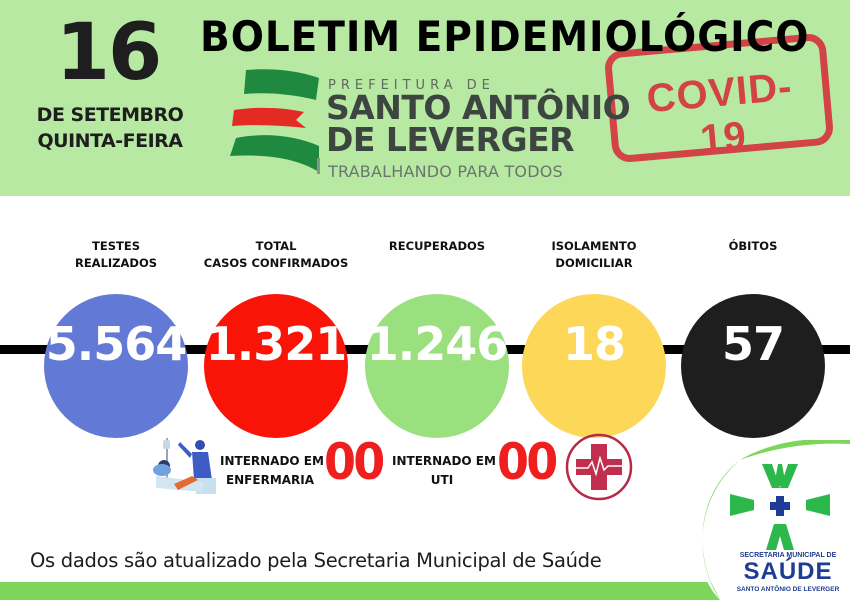 The height and width of the screenshot is (600, 850). I want to click on stat-label: ÓBITOS, so click(753, 256).